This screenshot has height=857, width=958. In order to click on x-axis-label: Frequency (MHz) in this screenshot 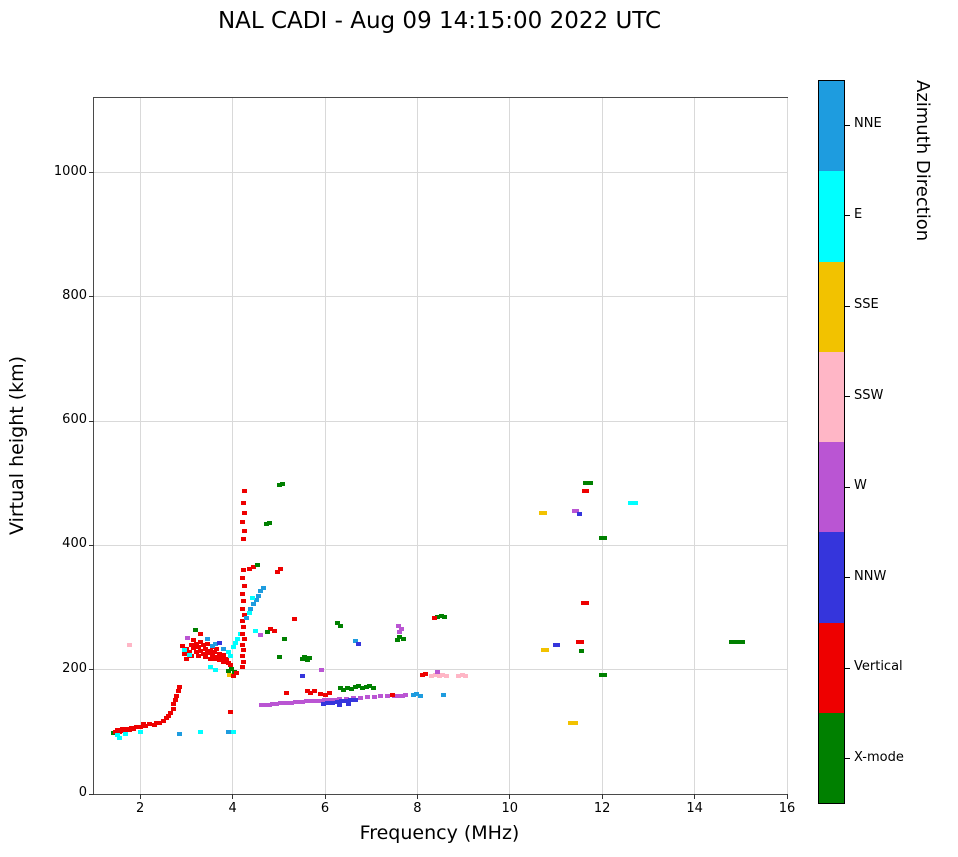, I will do `click(439, 833)`.